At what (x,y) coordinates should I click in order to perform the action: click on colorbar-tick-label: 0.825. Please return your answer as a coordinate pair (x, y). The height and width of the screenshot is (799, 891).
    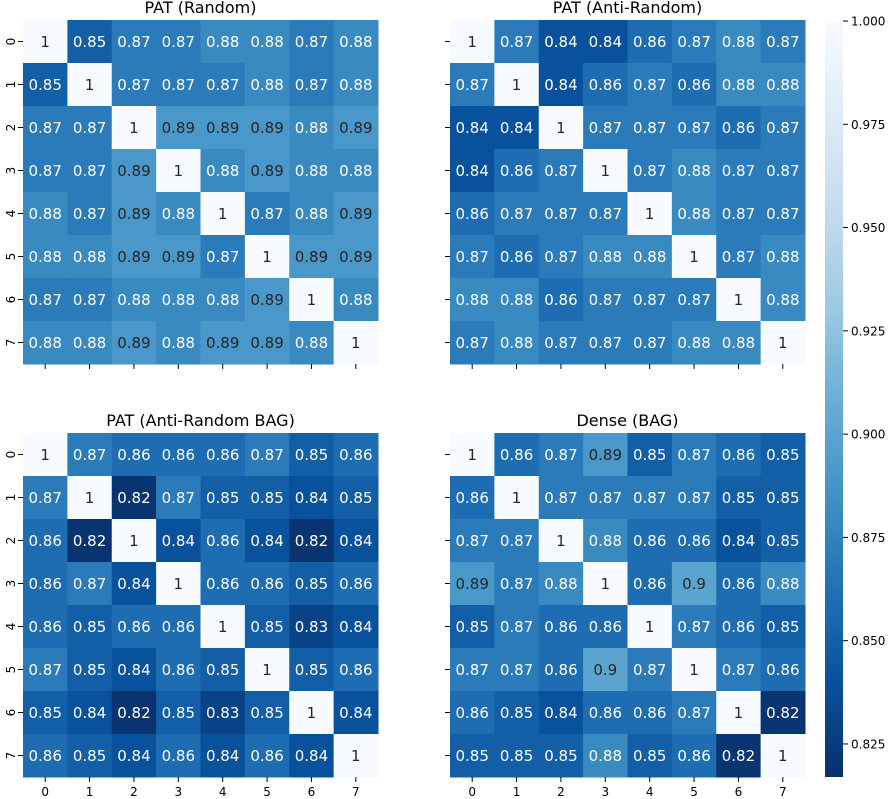
    Looking at the image, I should click on (868, 744).